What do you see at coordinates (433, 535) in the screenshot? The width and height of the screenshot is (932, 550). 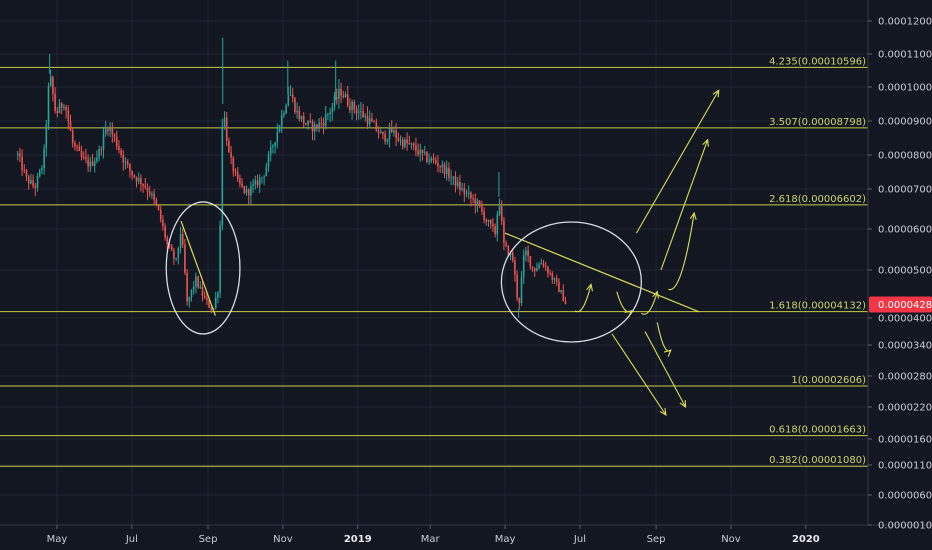 I see `x-axis-ticks: May Jul Sep Nov 2019 Mar May Jul Sep Nov 2020` at bounding box center [433, 535].